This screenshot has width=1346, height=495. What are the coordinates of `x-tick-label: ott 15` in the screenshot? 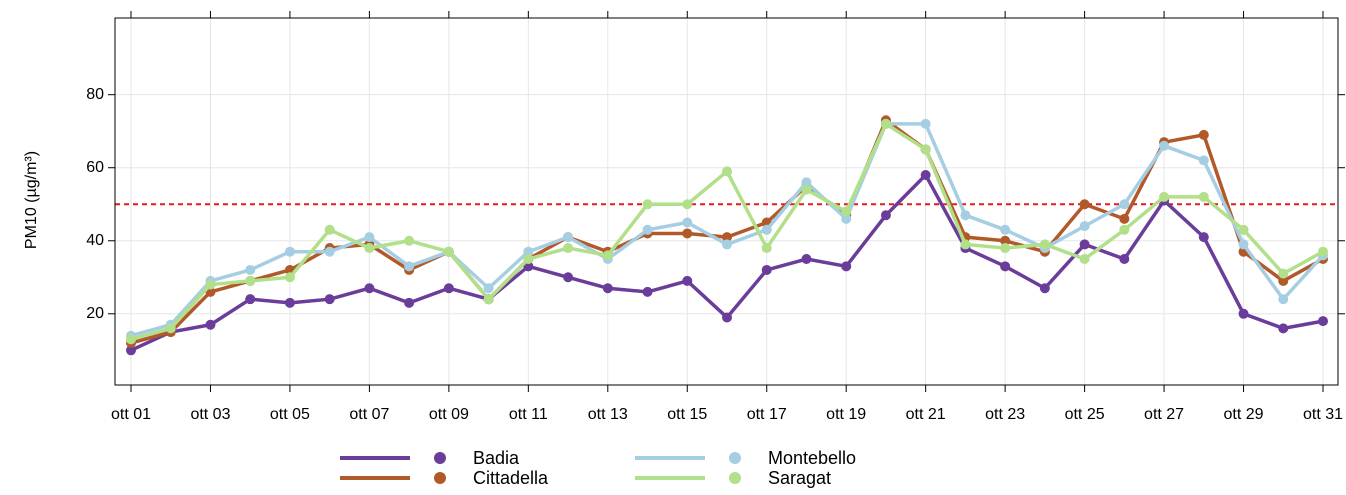 It's located at (687, 414).